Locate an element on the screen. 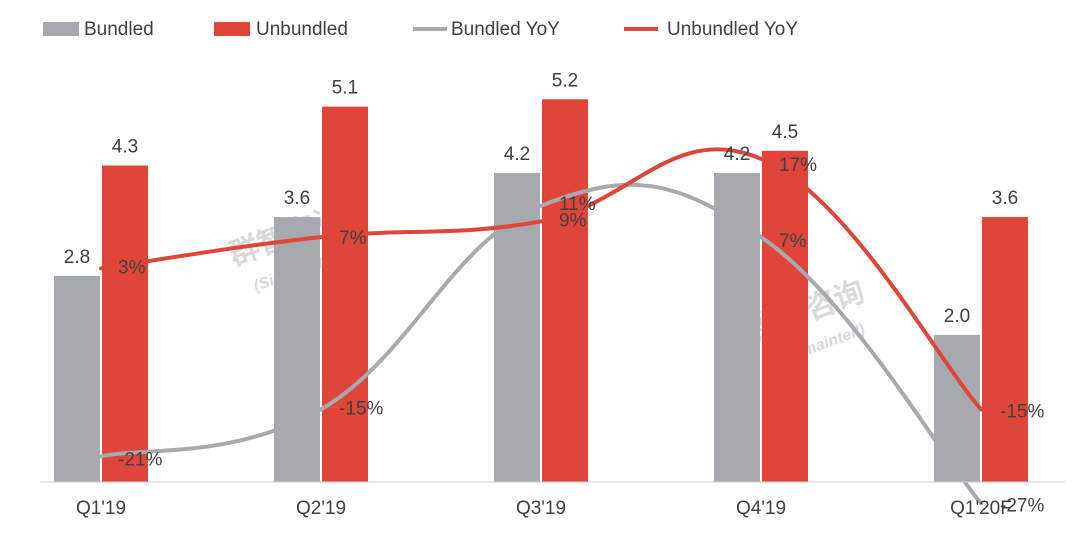 Image resolution: width=1080 pixels, height=535 pixels. bar-label-bundled-4: 4.2 is located at coordinates (737, 154).